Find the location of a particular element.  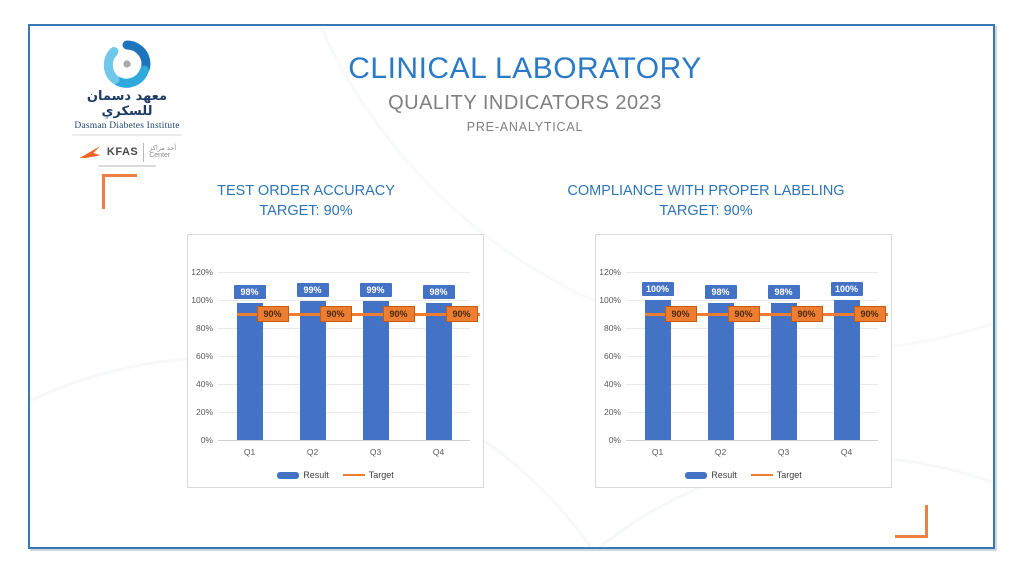

page-subtitle: QUALITY INDICATORS 2023 is located at coordinates (525, 103).